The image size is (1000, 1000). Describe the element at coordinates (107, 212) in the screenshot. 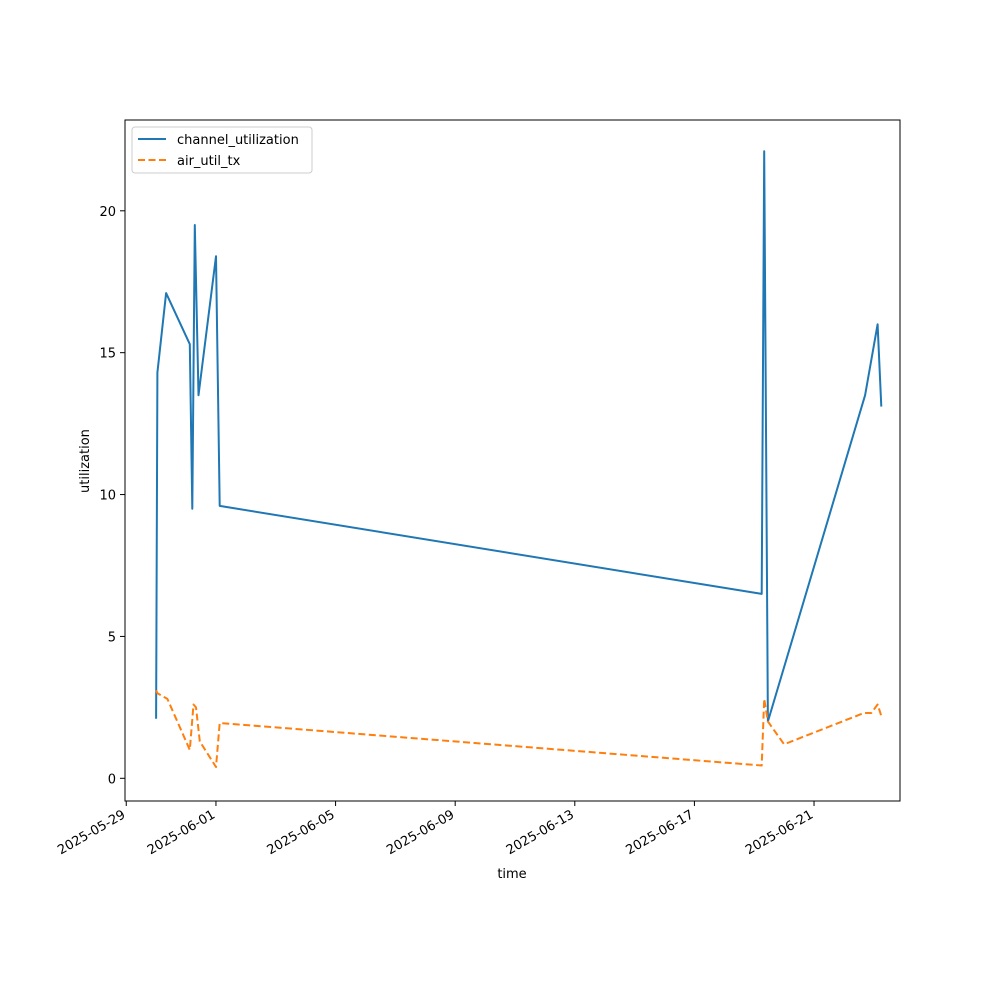

I see `y-tick-label: 20` at that location.